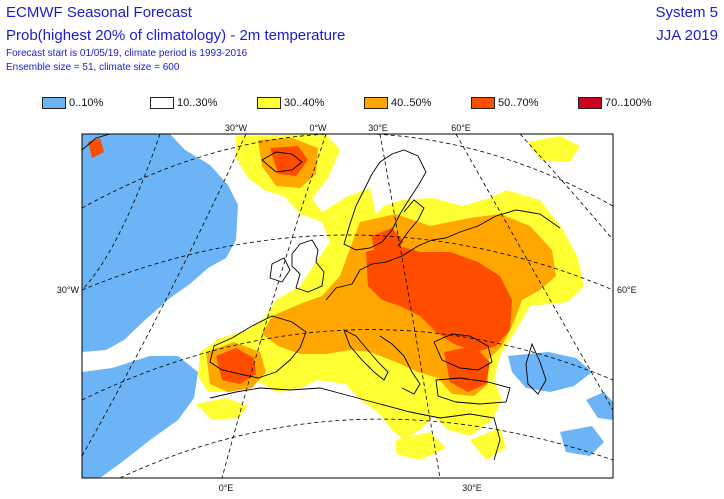 The height and width of the screenshot is (499, 724). Describe the element at coordinates (599, 406) in the screenshot. I see `eastsea-blue-area` at that location.